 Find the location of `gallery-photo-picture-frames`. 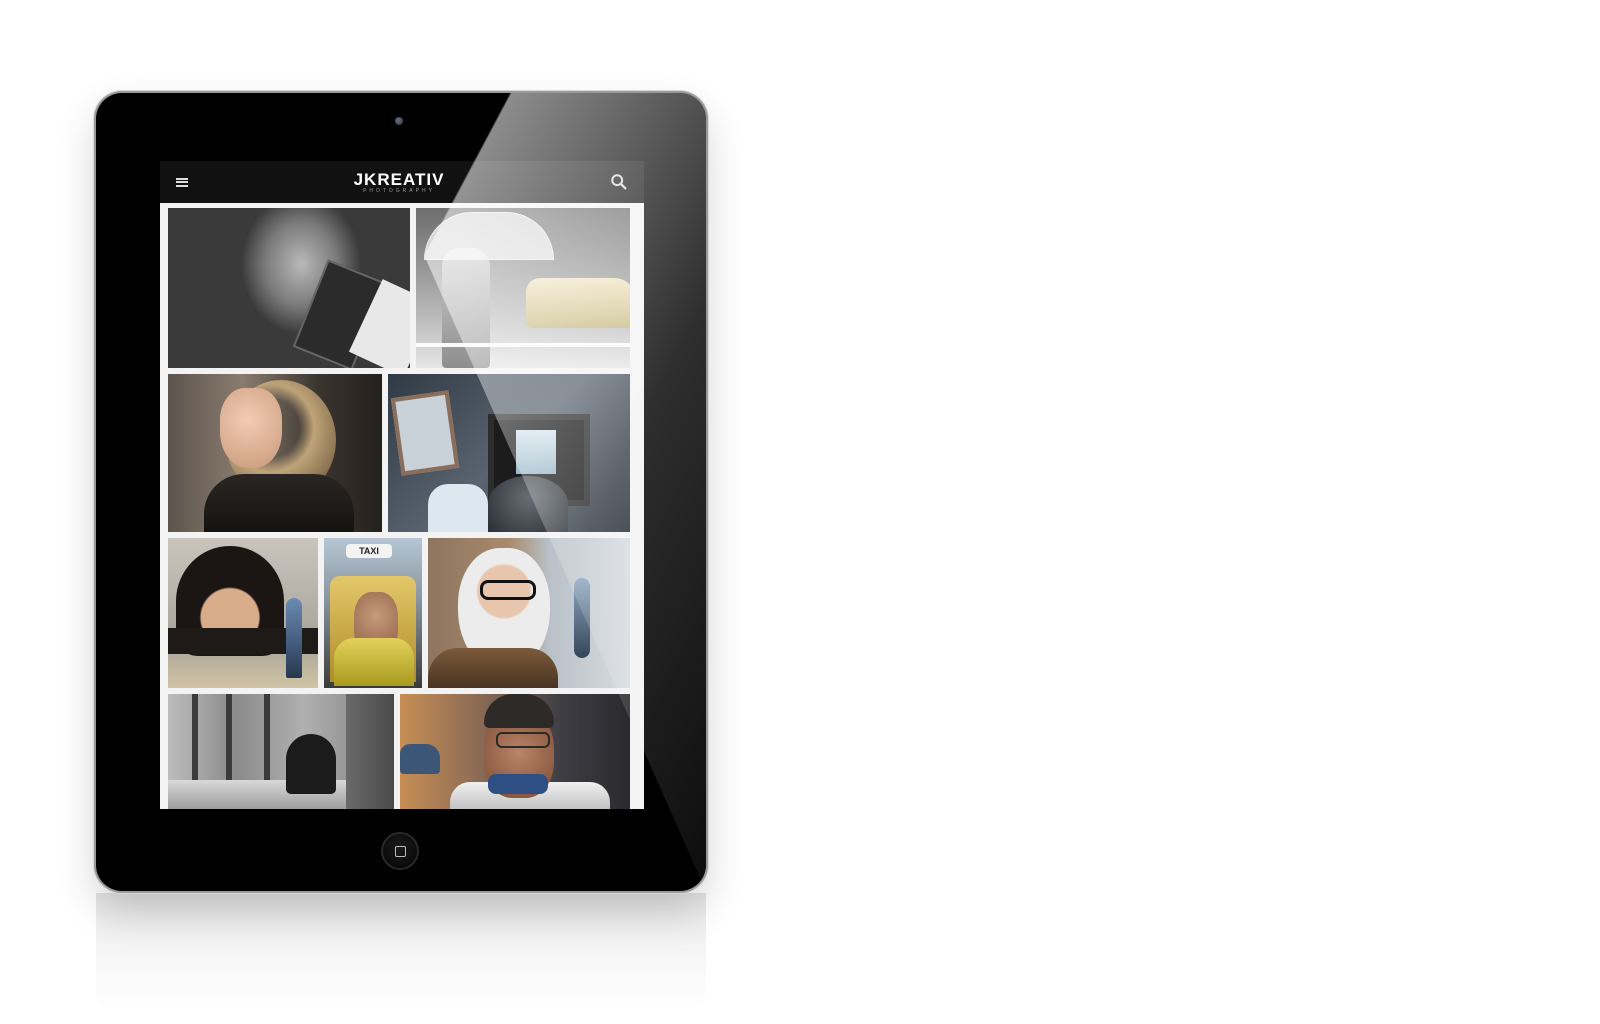

gallery-photo-picture-frames is located at coordinates (509, 453).